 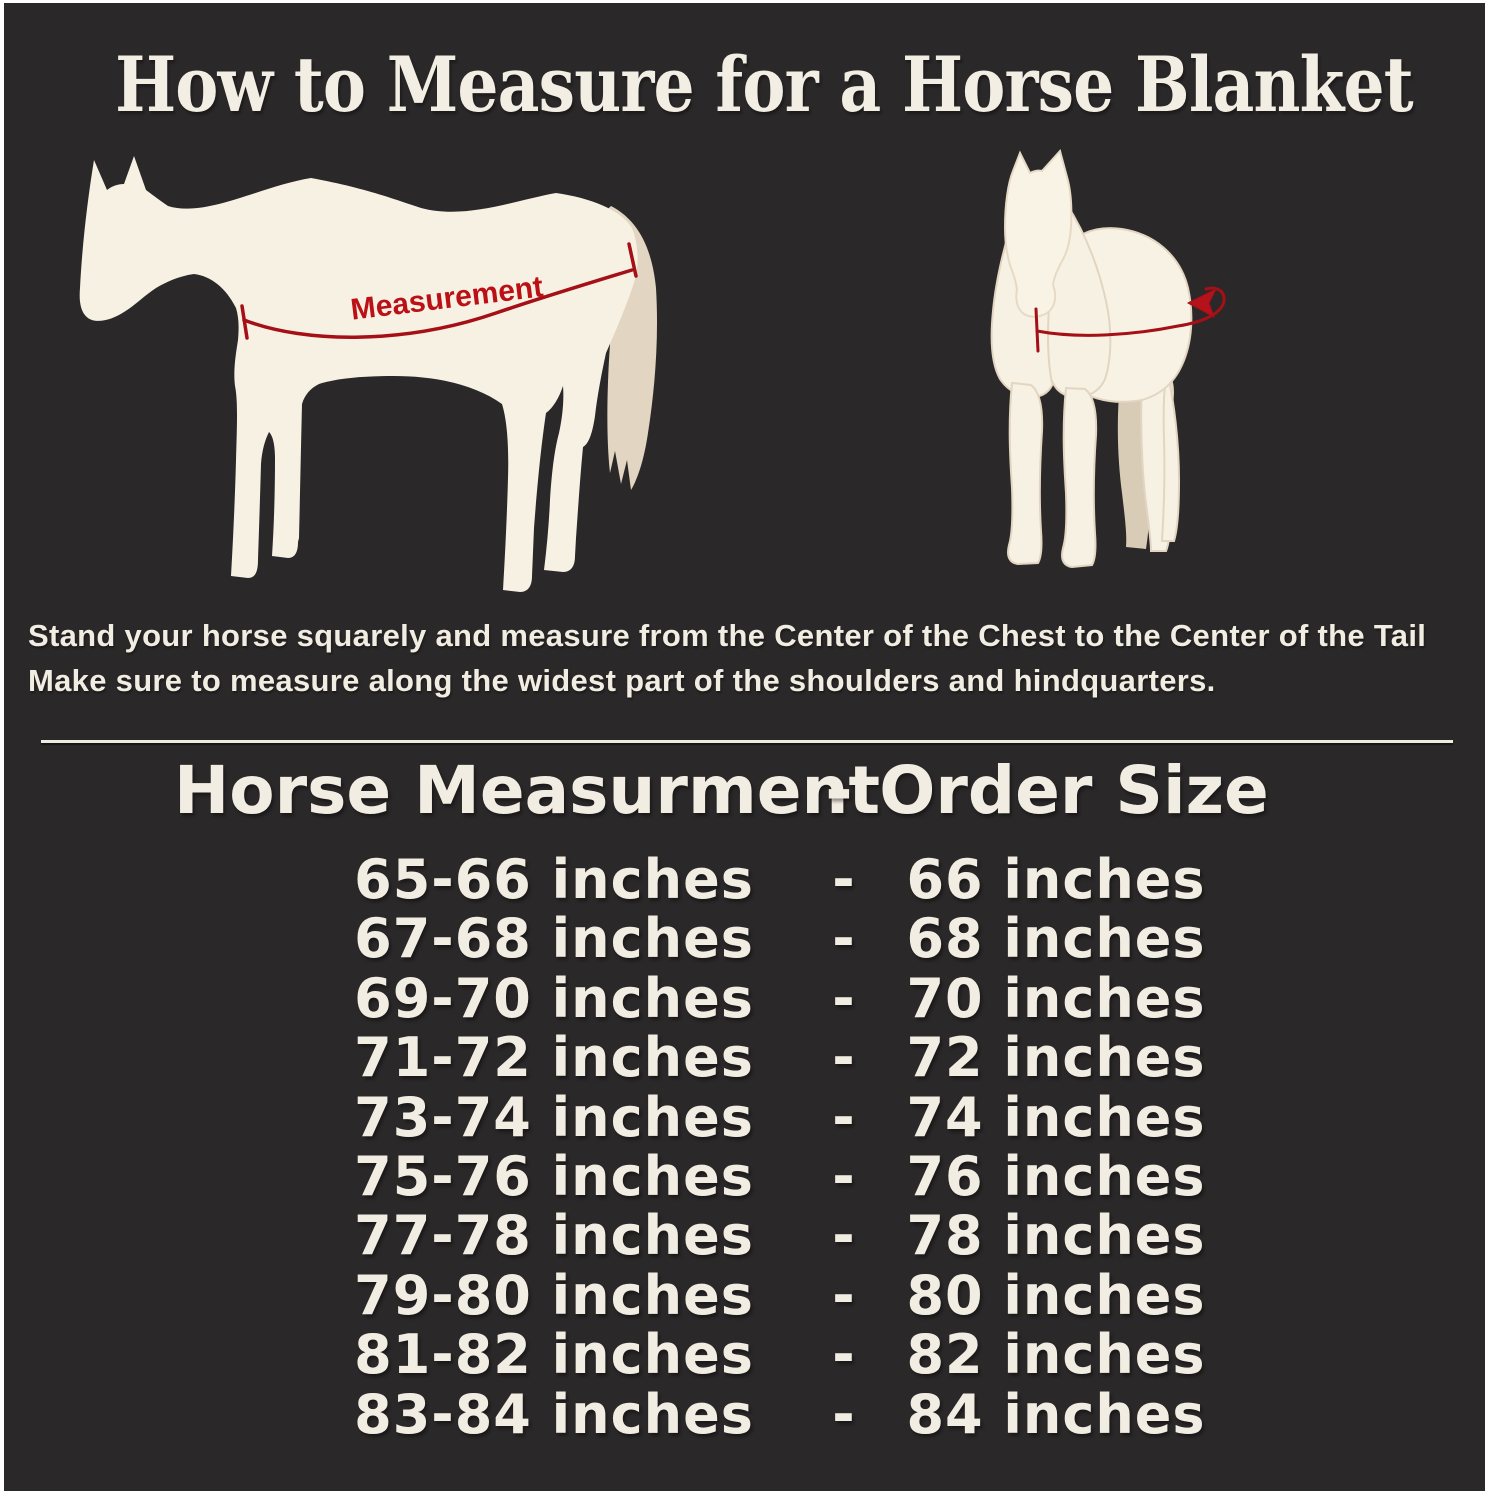 I want to click on row-order-size: 66 inches, so click(x=1056, y=879).